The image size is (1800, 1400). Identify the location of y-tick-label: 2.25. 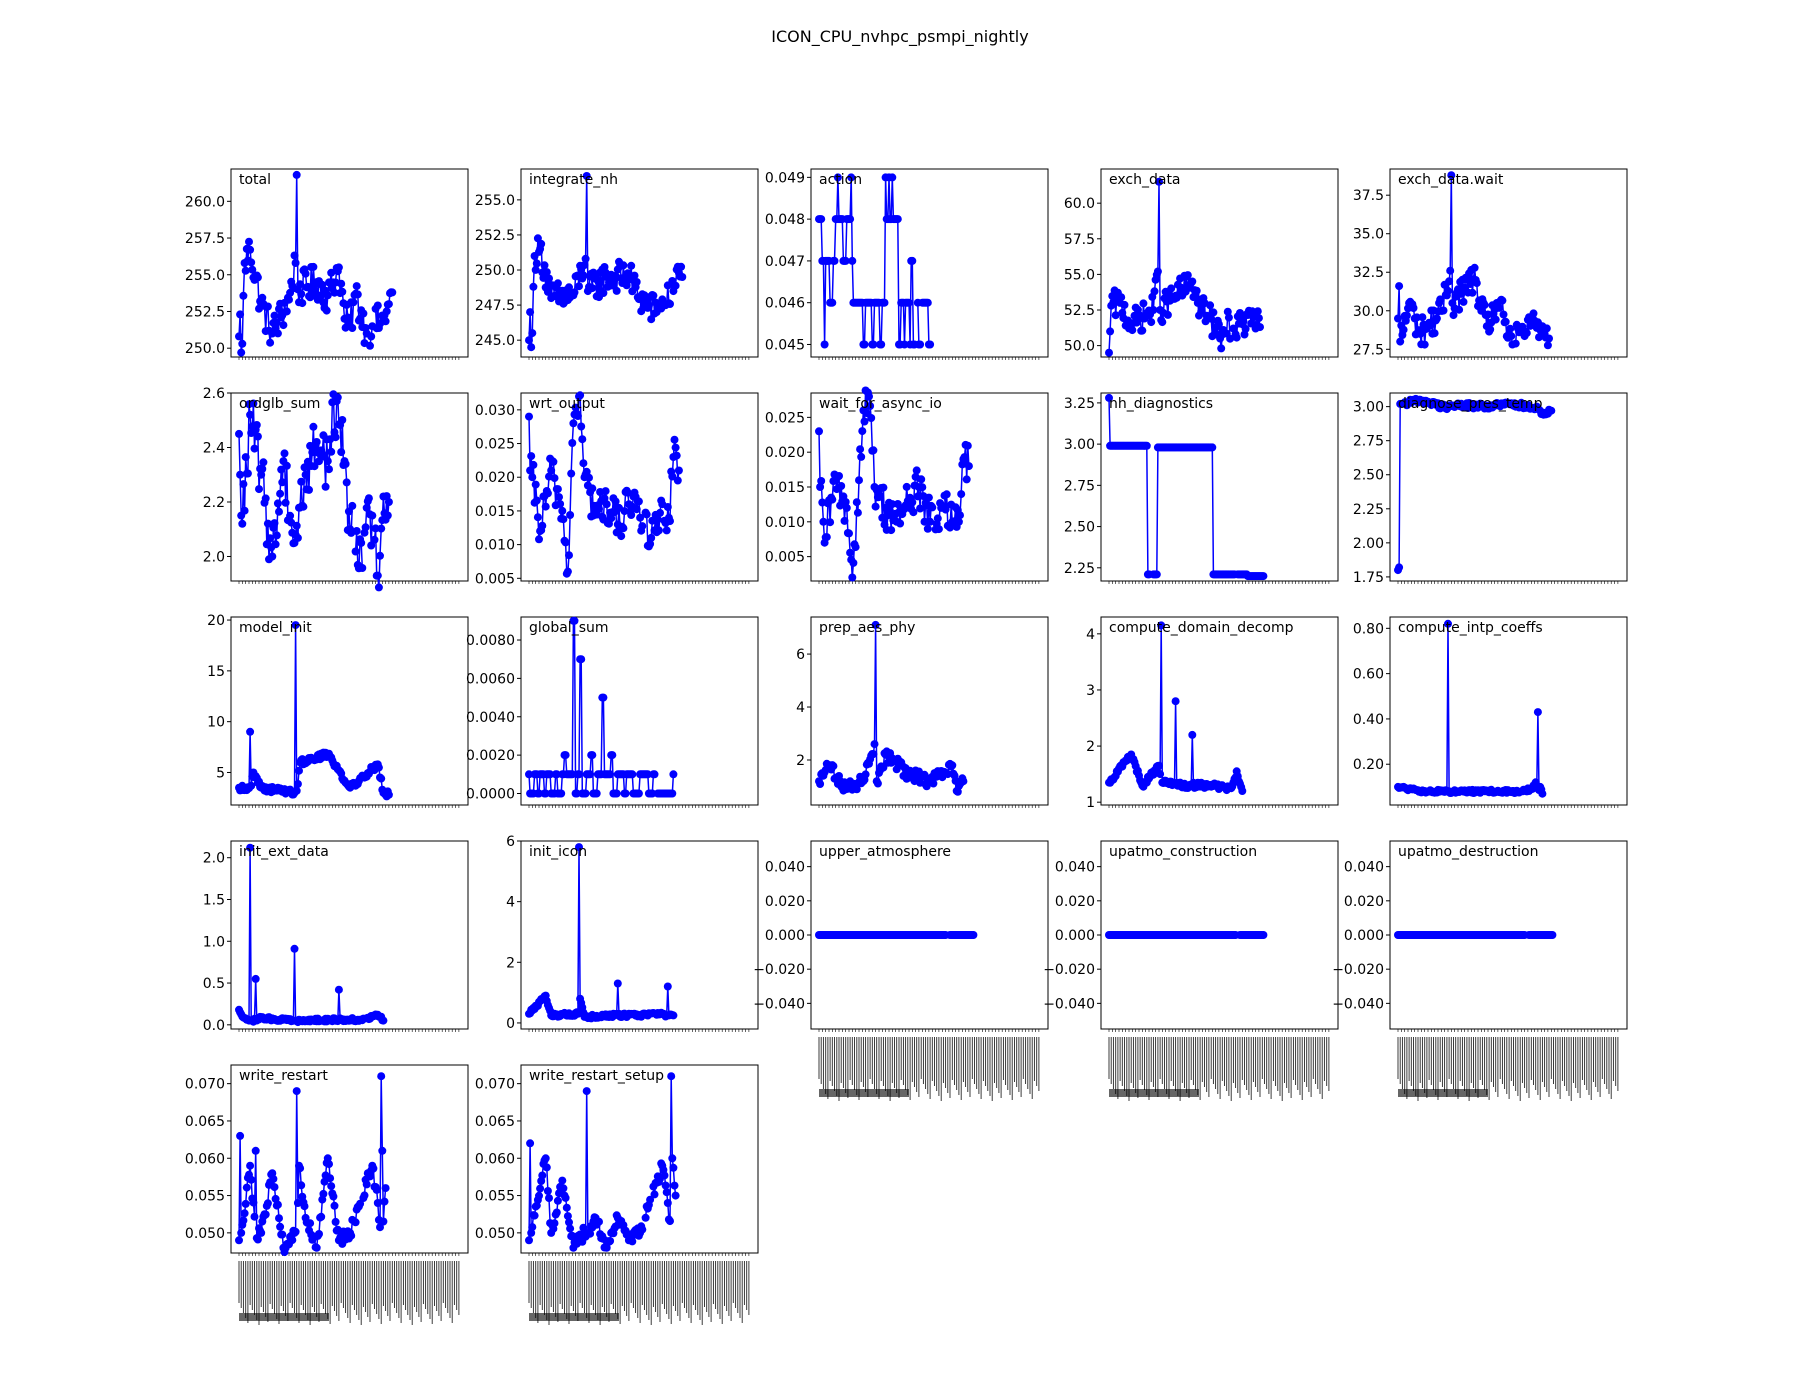
(1368, 510).